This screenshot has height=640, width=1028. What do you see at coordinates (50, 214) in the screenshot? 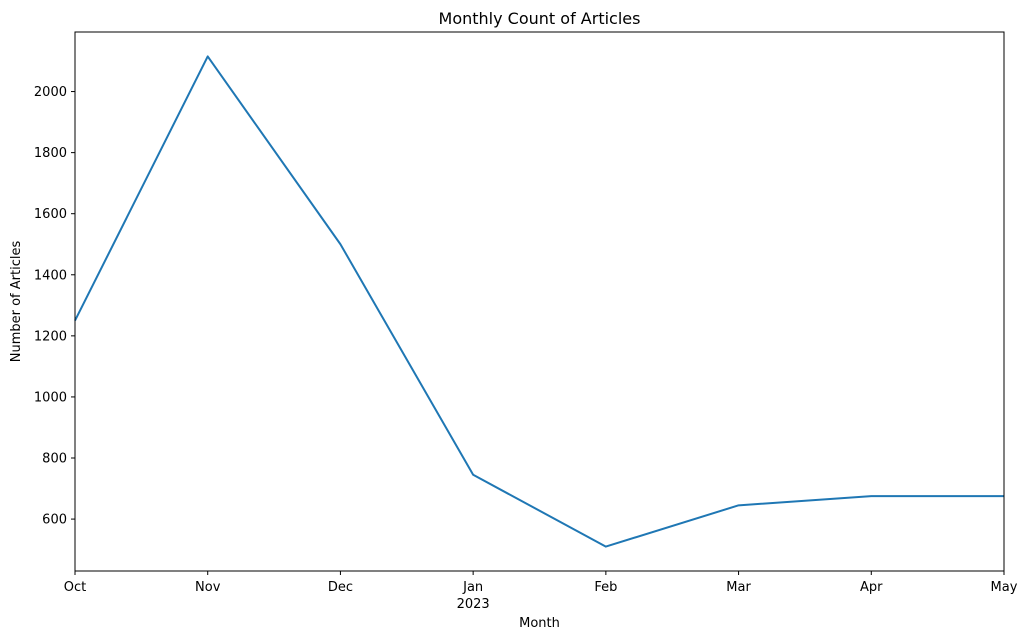
I see `y-tick-label: 1600` at bounding box center [50, 214].